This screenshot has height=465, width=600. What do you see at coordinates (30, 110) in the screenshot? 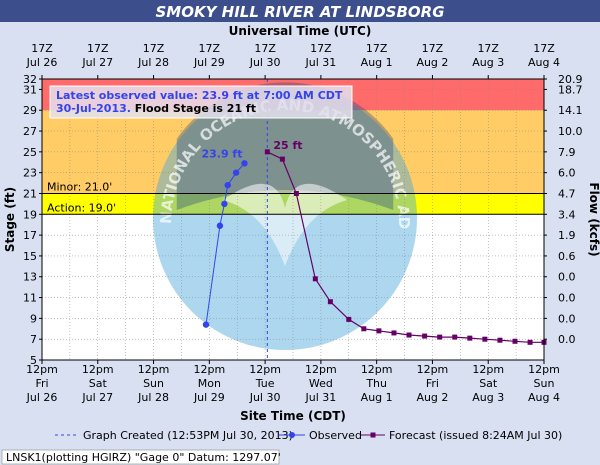
I see `left-tick-label: 29` at bounding box center [30, 110].